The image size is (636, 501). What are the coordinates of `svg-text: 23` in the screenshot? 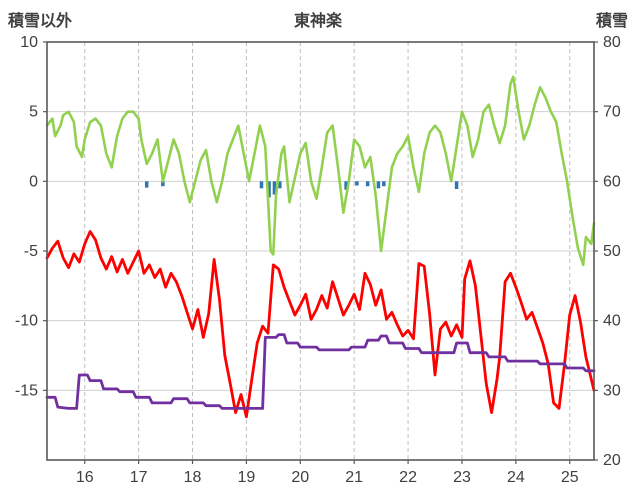 It's located at (462, 477).